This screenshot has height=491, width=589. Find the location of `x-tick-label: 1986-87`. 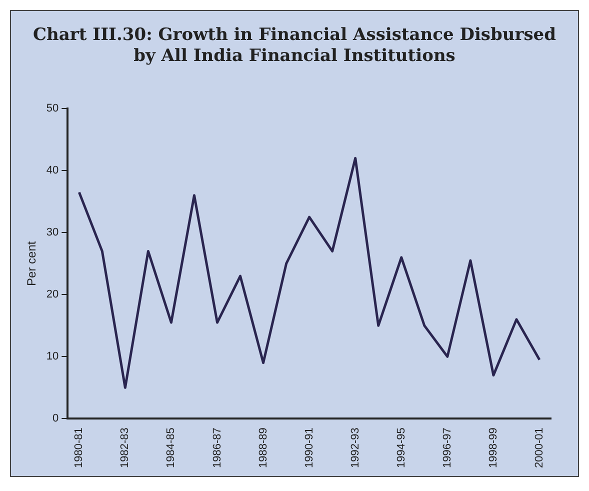

x-tick-label: 1986-87 is located at coordinates (217, 448).